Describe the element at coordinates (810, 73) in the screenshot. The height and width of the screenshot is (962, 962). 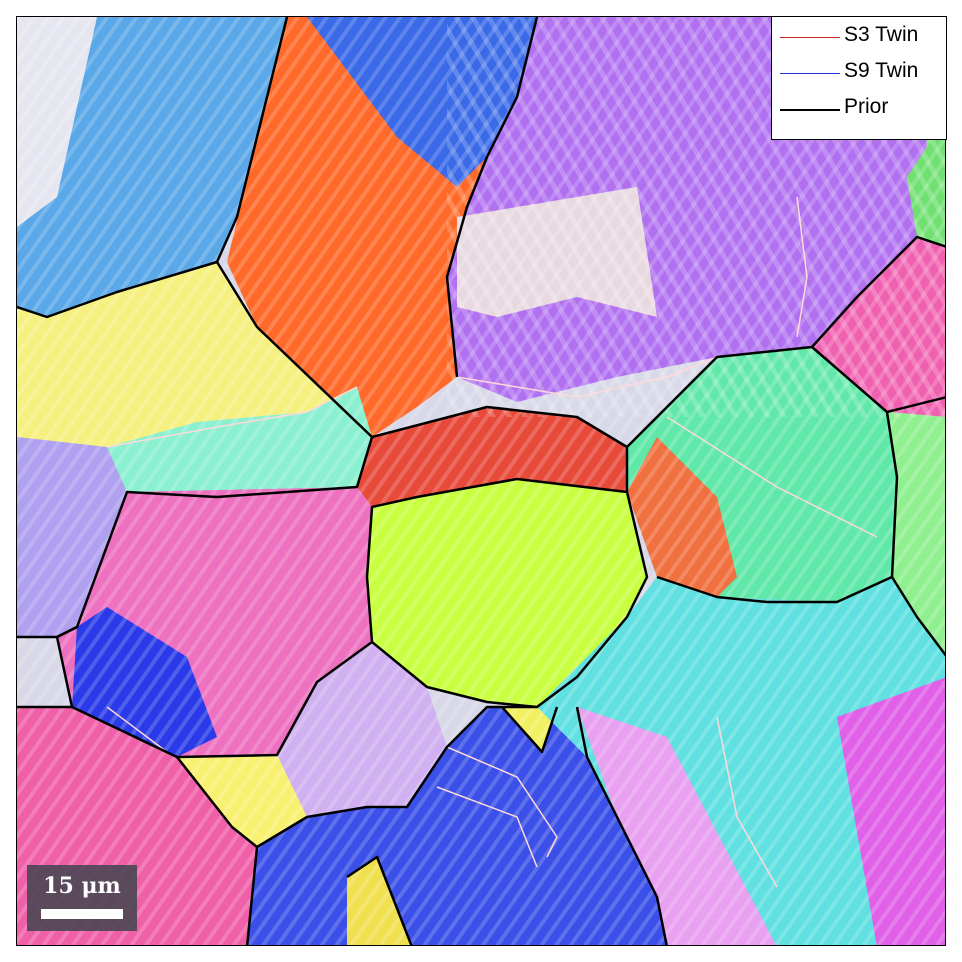
I see `legend-swatch-s9` at that location.